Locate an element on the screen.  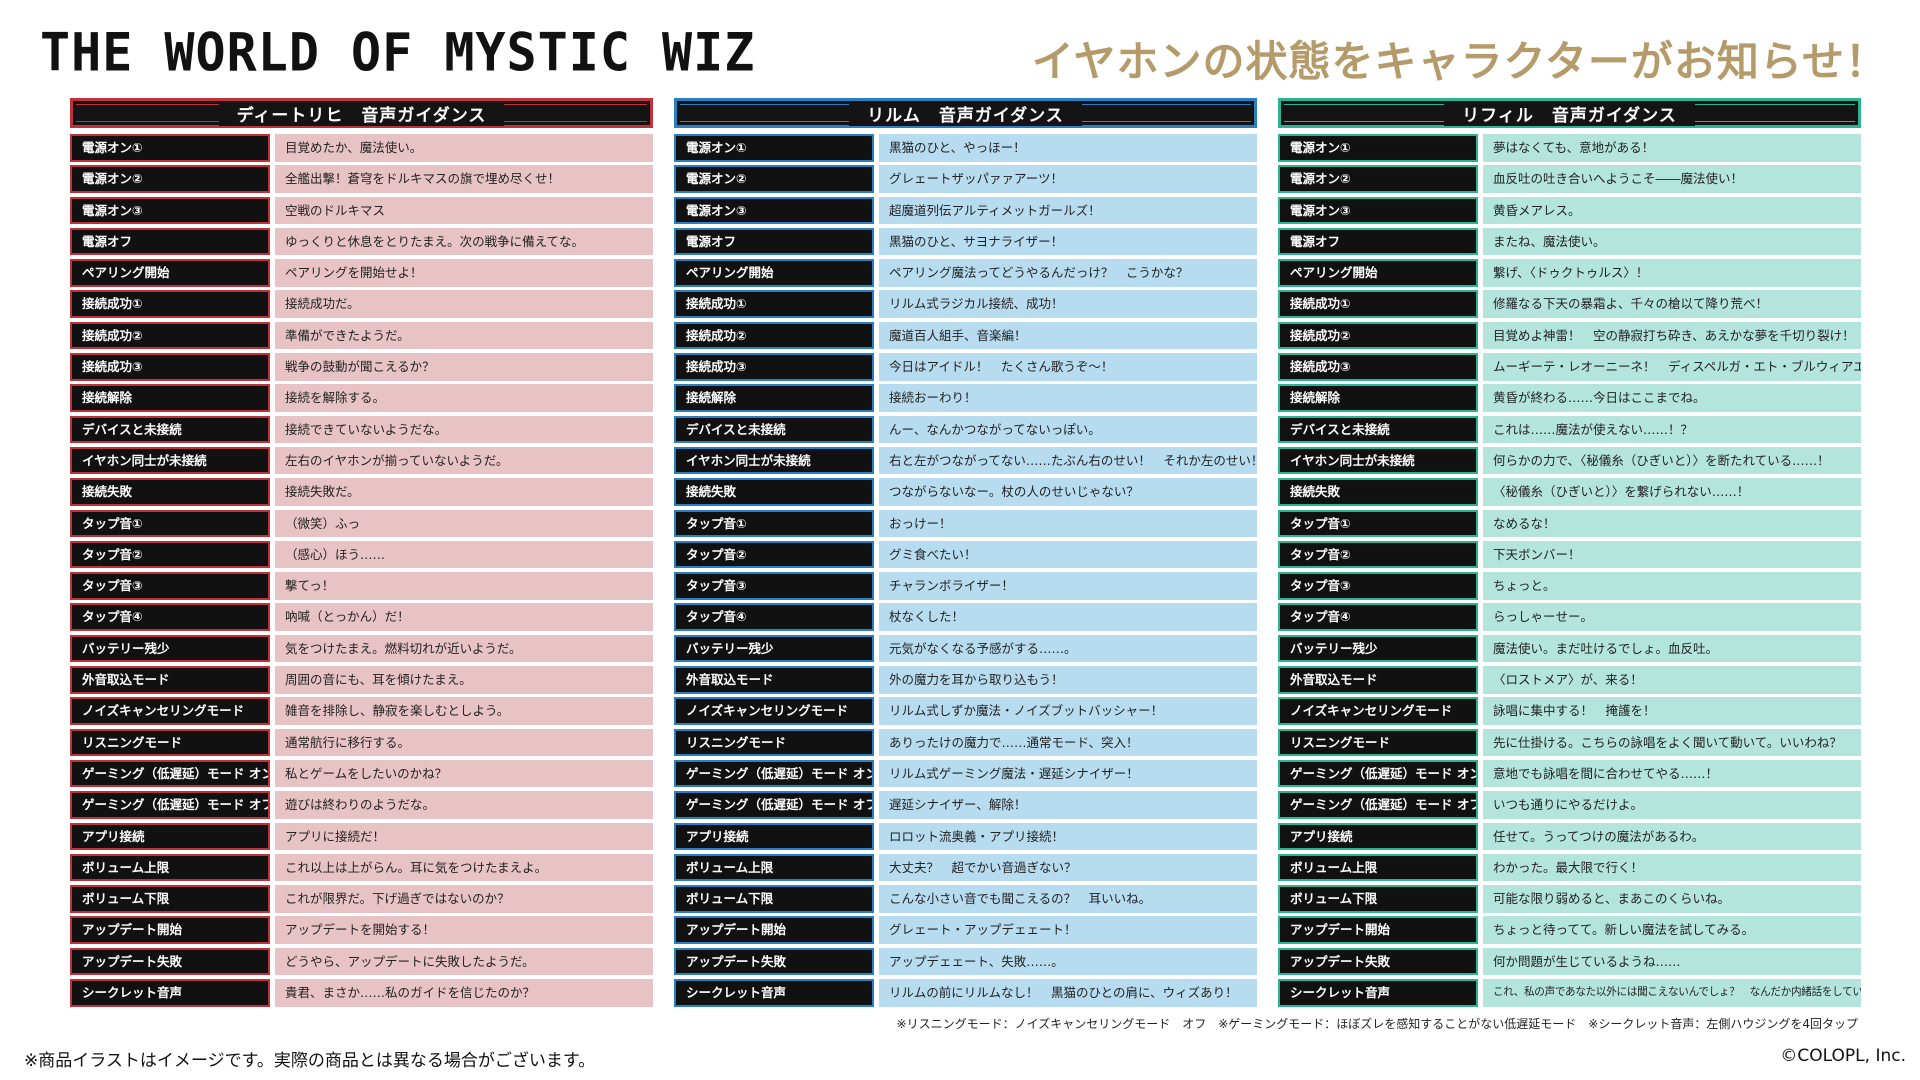
voice-line: 全艦出撃！蒼穹をドルキマスの旗で埋め尽くせ！ is located at coordinates (464, 179).